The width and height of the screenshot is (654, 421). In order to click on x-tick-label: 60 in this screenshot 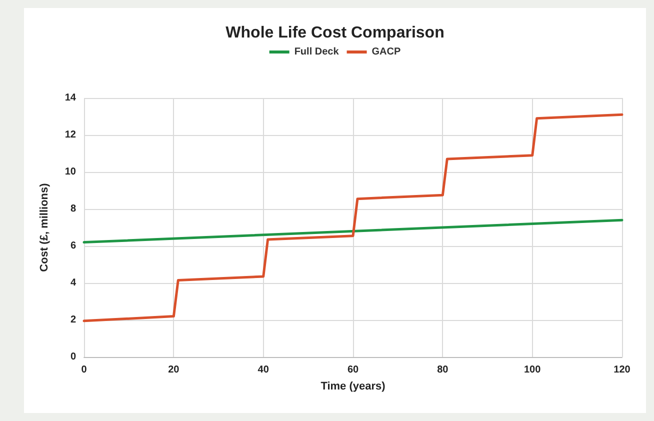, I will do `click(353, 370)`.